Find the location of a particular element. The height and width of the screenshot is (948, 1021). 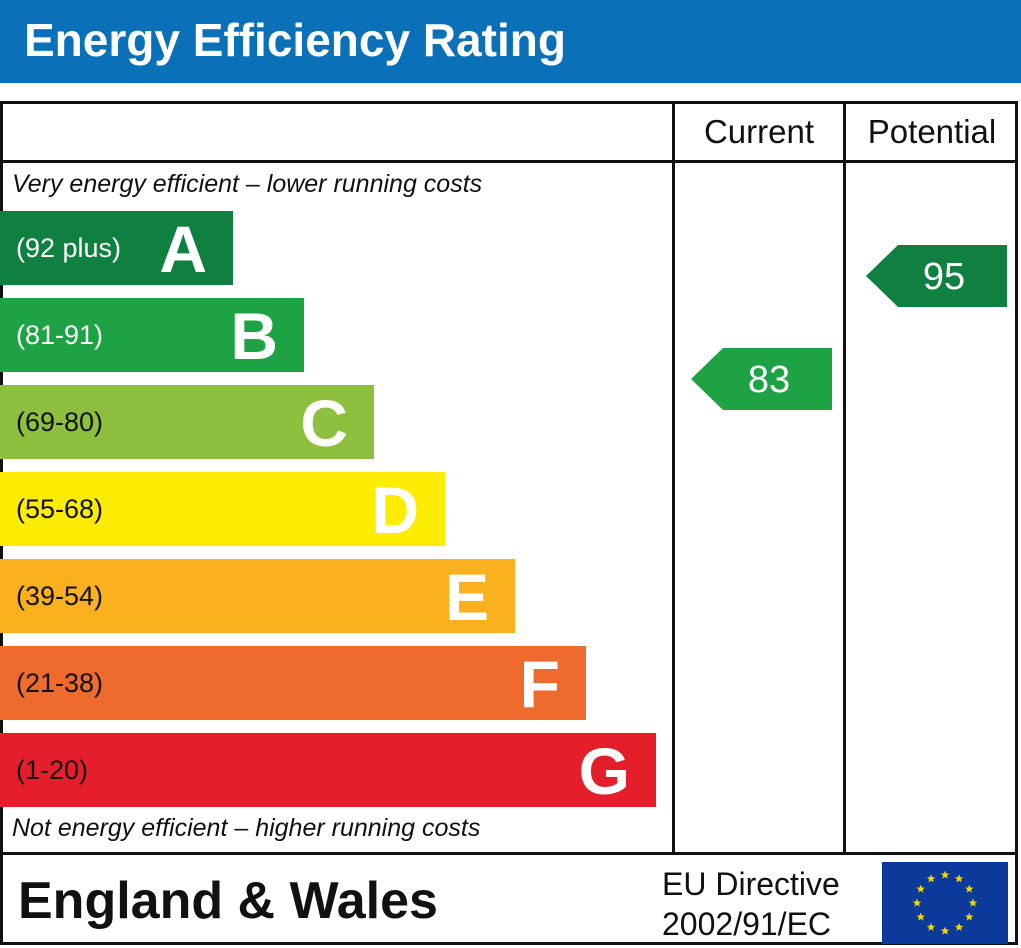

band-letter: F is located at coordinates (539, 684).